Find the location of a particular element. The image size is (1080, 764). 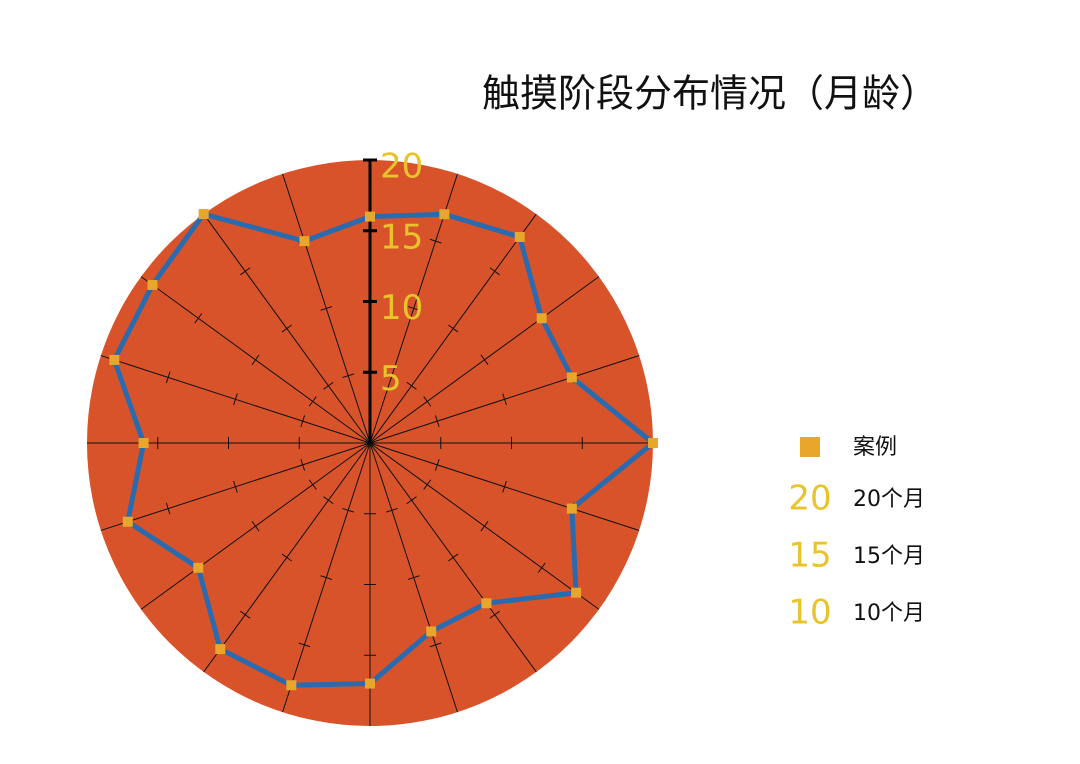

y-tick-label: 5 is located at coordinates (391, 379).